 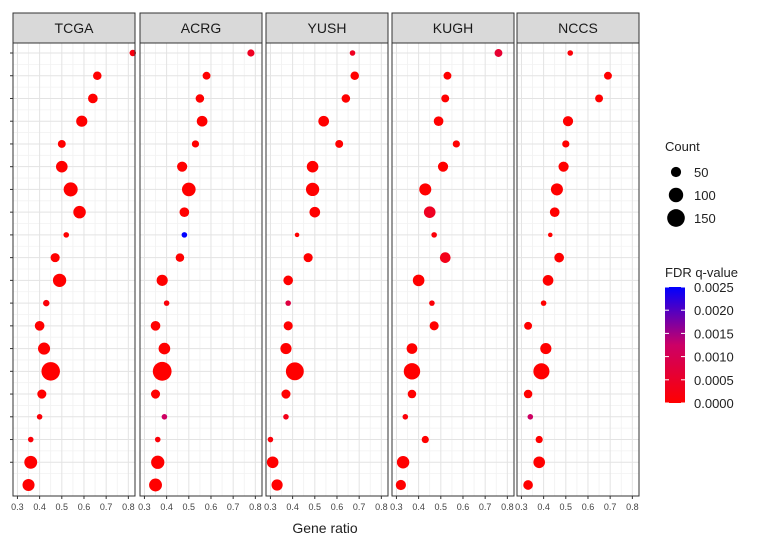 I want to click on color-legend-label: 0.0010, so click(x=714, y=357).